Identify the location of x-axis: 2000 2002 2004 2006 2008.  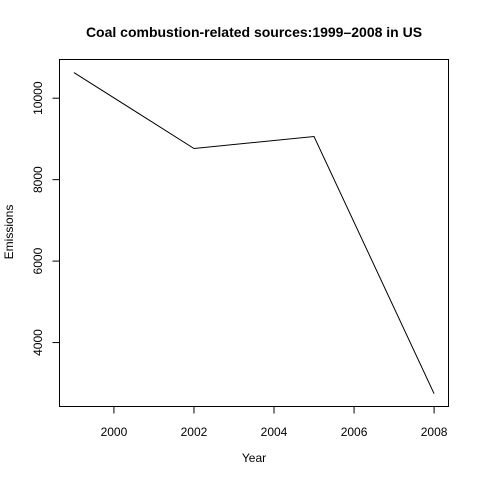
(274, 422).